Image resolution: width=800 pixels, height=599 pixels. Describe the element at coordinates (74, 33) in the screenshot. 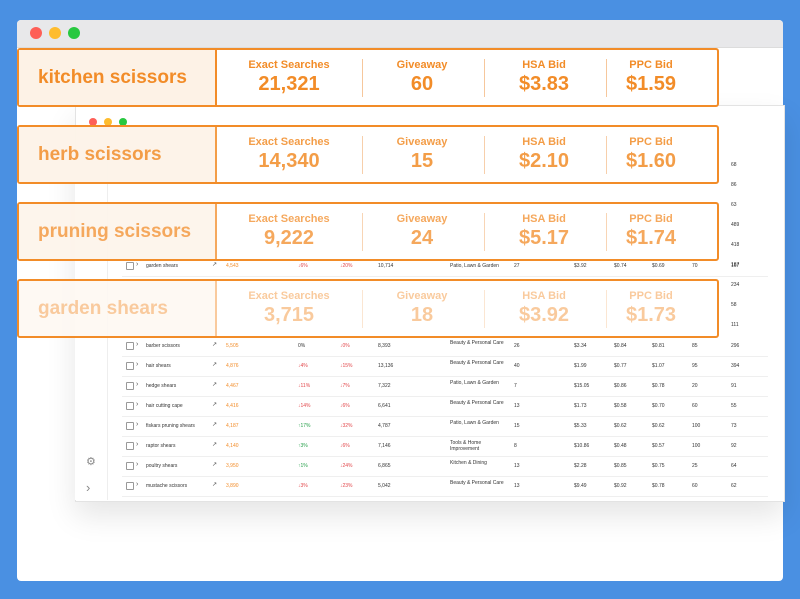

I see `maximize-window-icon` at that location.